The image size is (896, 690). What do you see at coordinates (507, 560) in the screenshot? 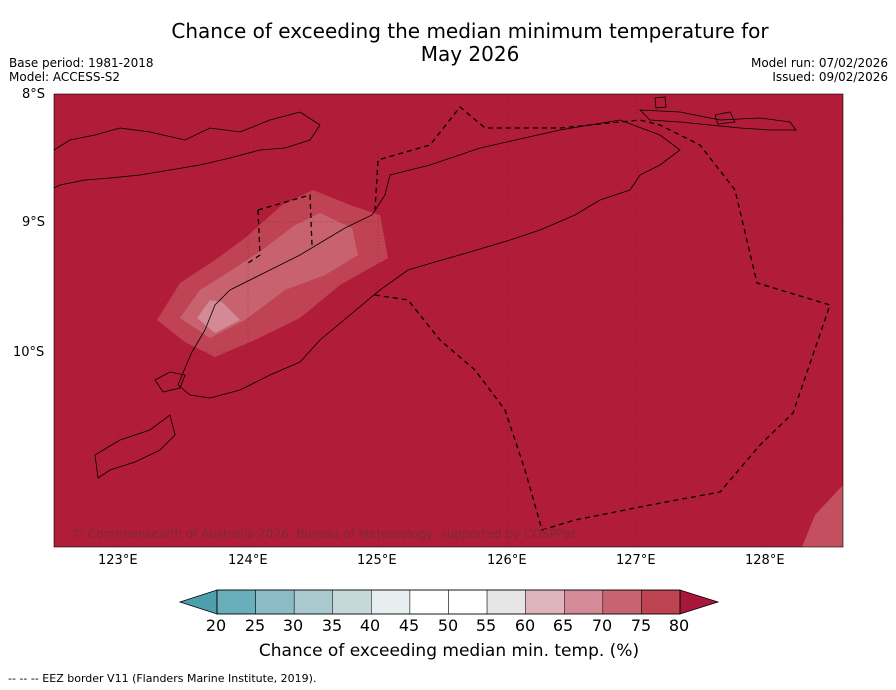
I see `lon-label-126e: 126°E` at bounding box center [507, 560].